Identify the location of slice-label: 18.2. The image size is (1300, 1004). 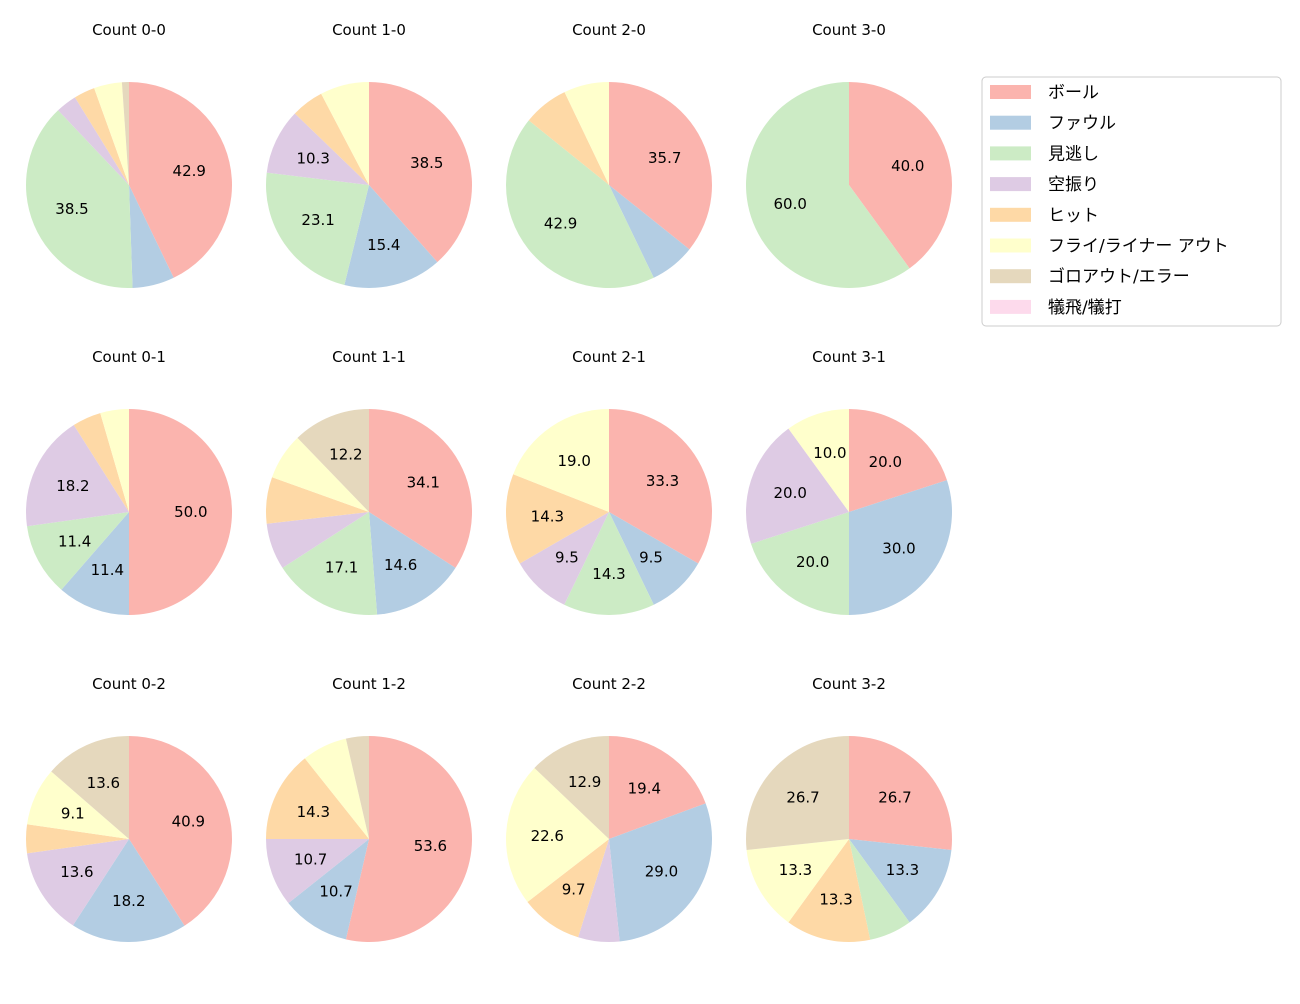
(72, 486).